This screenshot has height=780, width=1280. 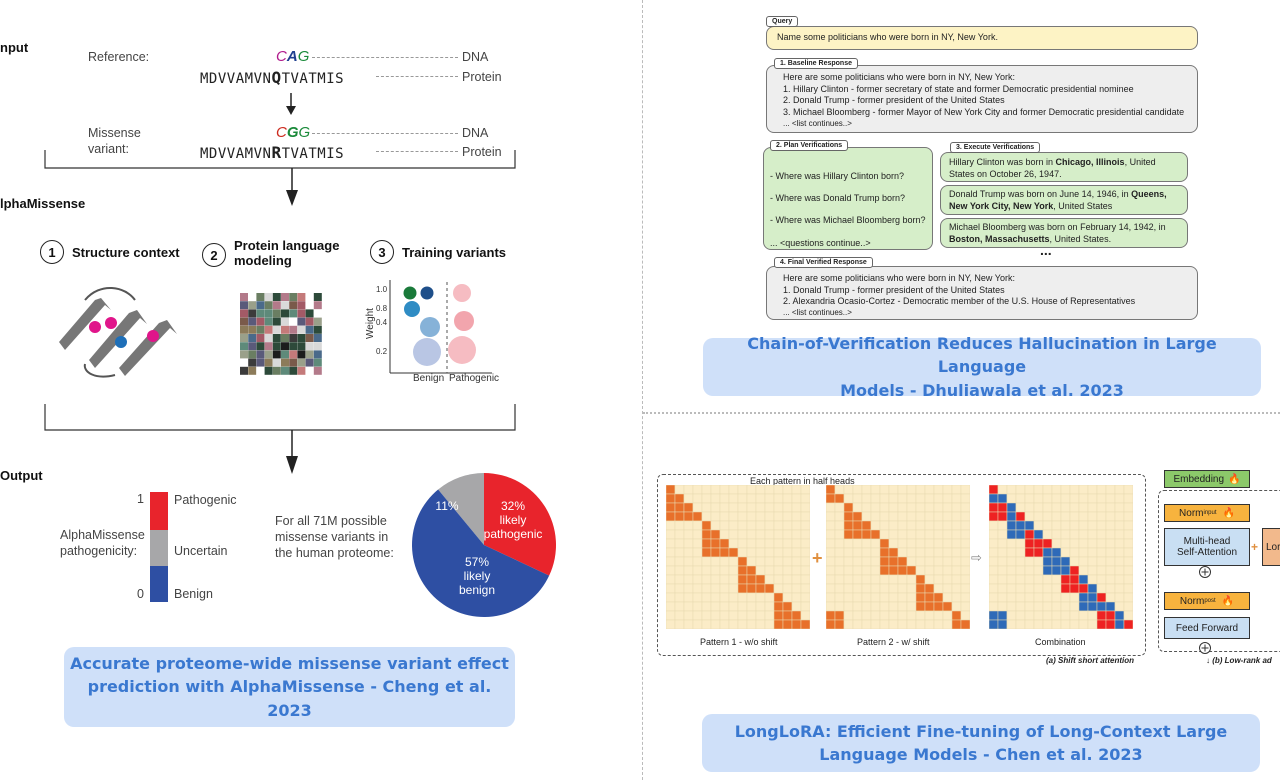 I want to click on final-tag: 4. Final Verified Response, so click(x=823, y=262).